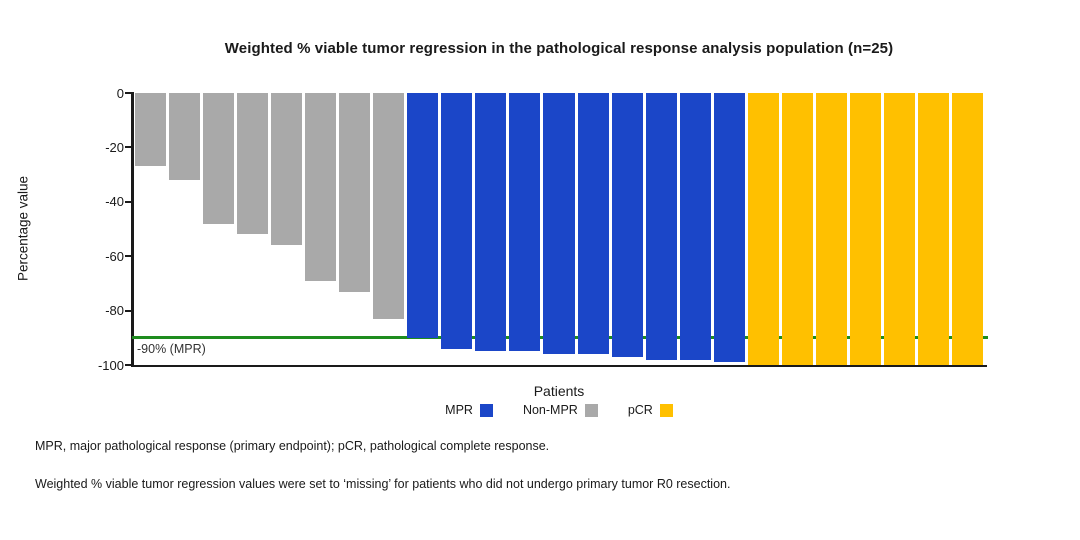 The image size is (1080, 540). What do you see at coordinates (459, 410) in the screenshot?
I see `legend-label: MPR` at bounding box center [459, 410].